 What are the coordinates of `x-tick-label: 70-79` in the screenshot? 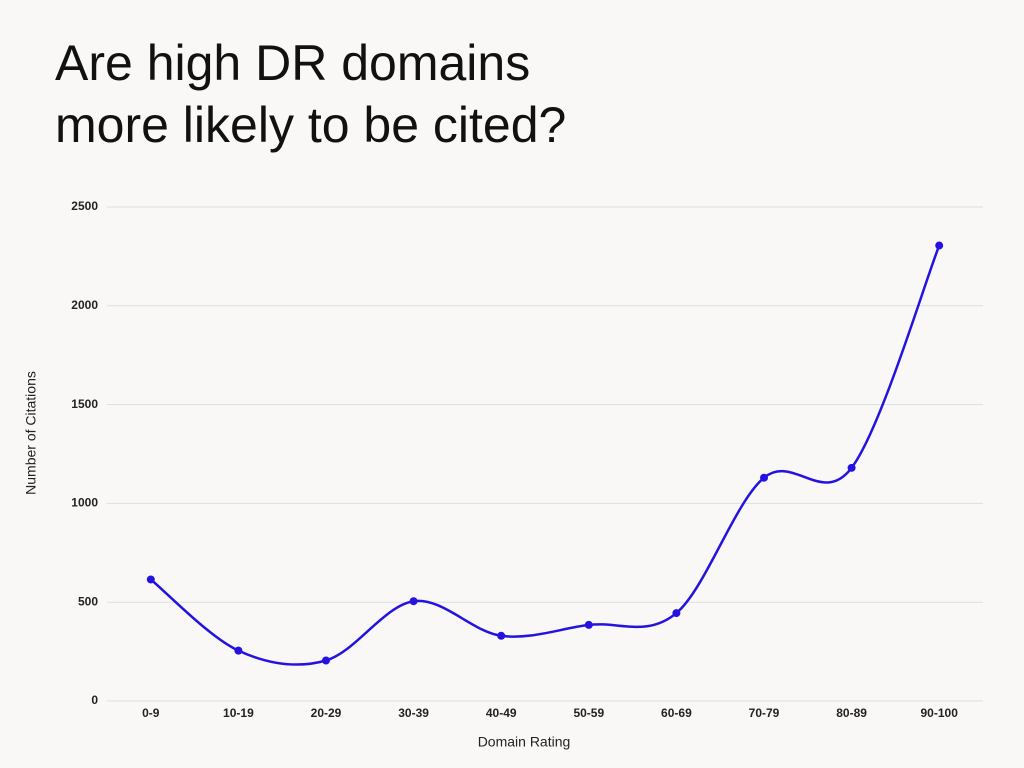 It's located at (764, 713).